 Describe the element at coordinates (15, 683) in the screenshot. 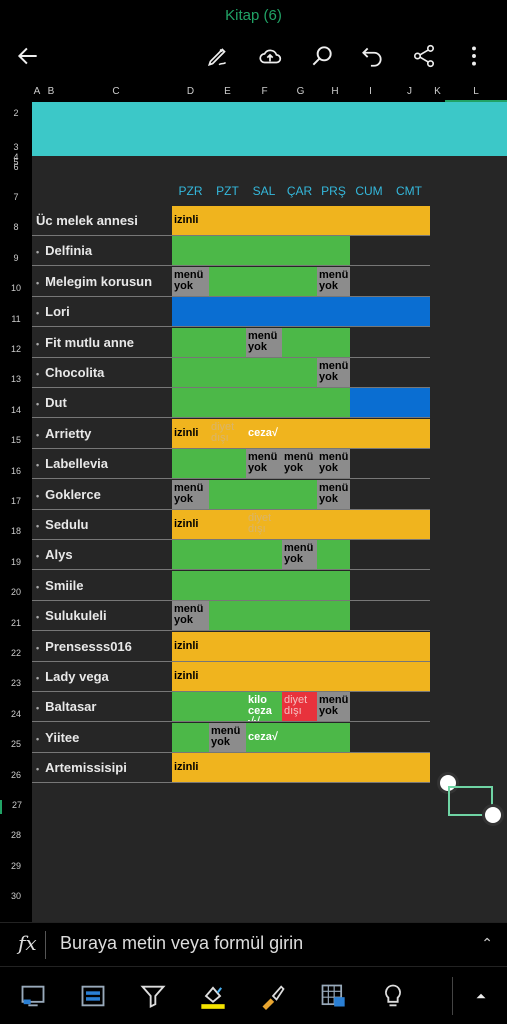

I see `row-header-23: 23` at that location.